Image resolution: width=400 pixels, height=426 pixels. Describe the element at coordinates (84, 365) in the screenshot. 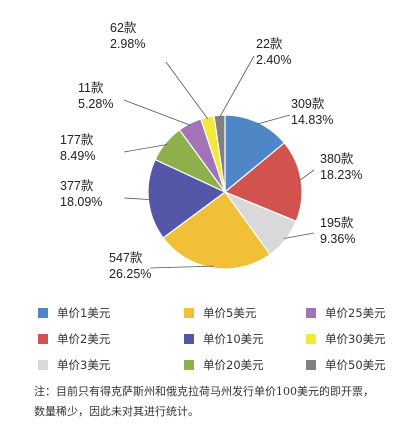

I see `legend-label: 单价3美元` at that location.